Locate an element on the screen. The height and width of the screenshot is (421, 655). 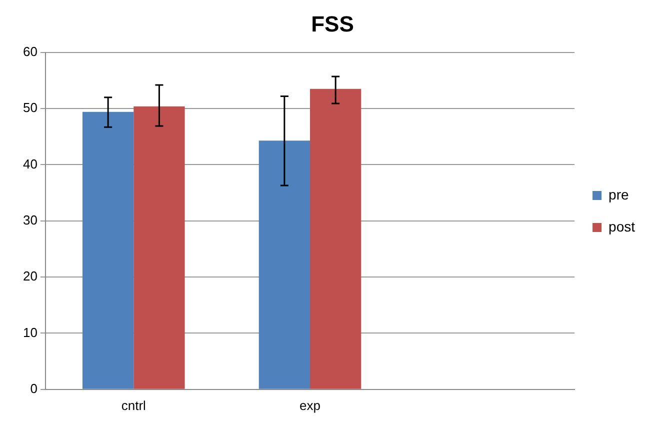
legend-label: post is located at coordinates (622, 226).